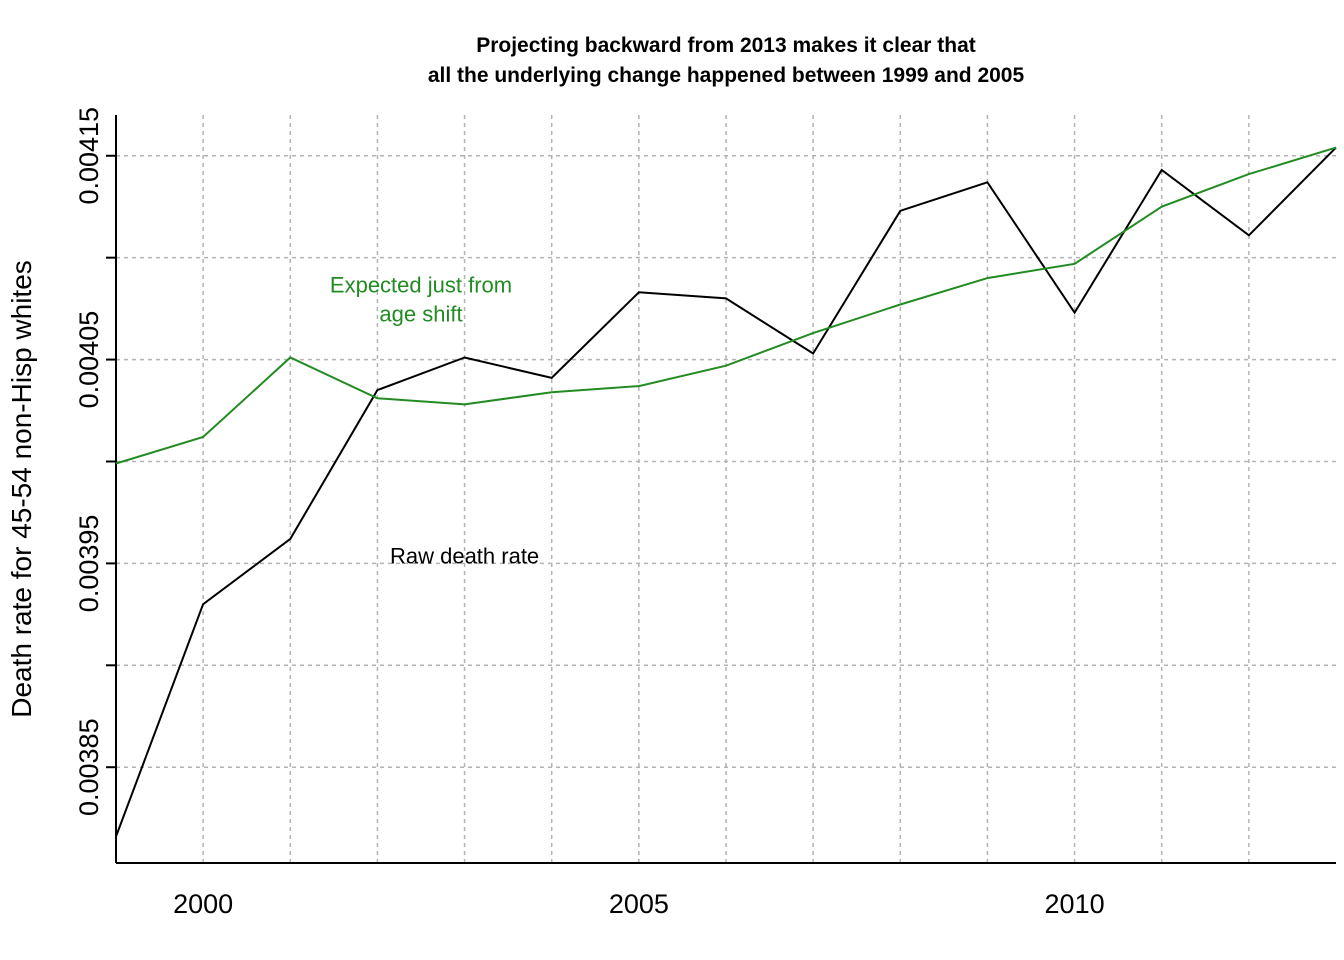 The height and width of the screenshot is (960, 1344). I want to click on y-tick-label: 0.00385, so click(89, 767).